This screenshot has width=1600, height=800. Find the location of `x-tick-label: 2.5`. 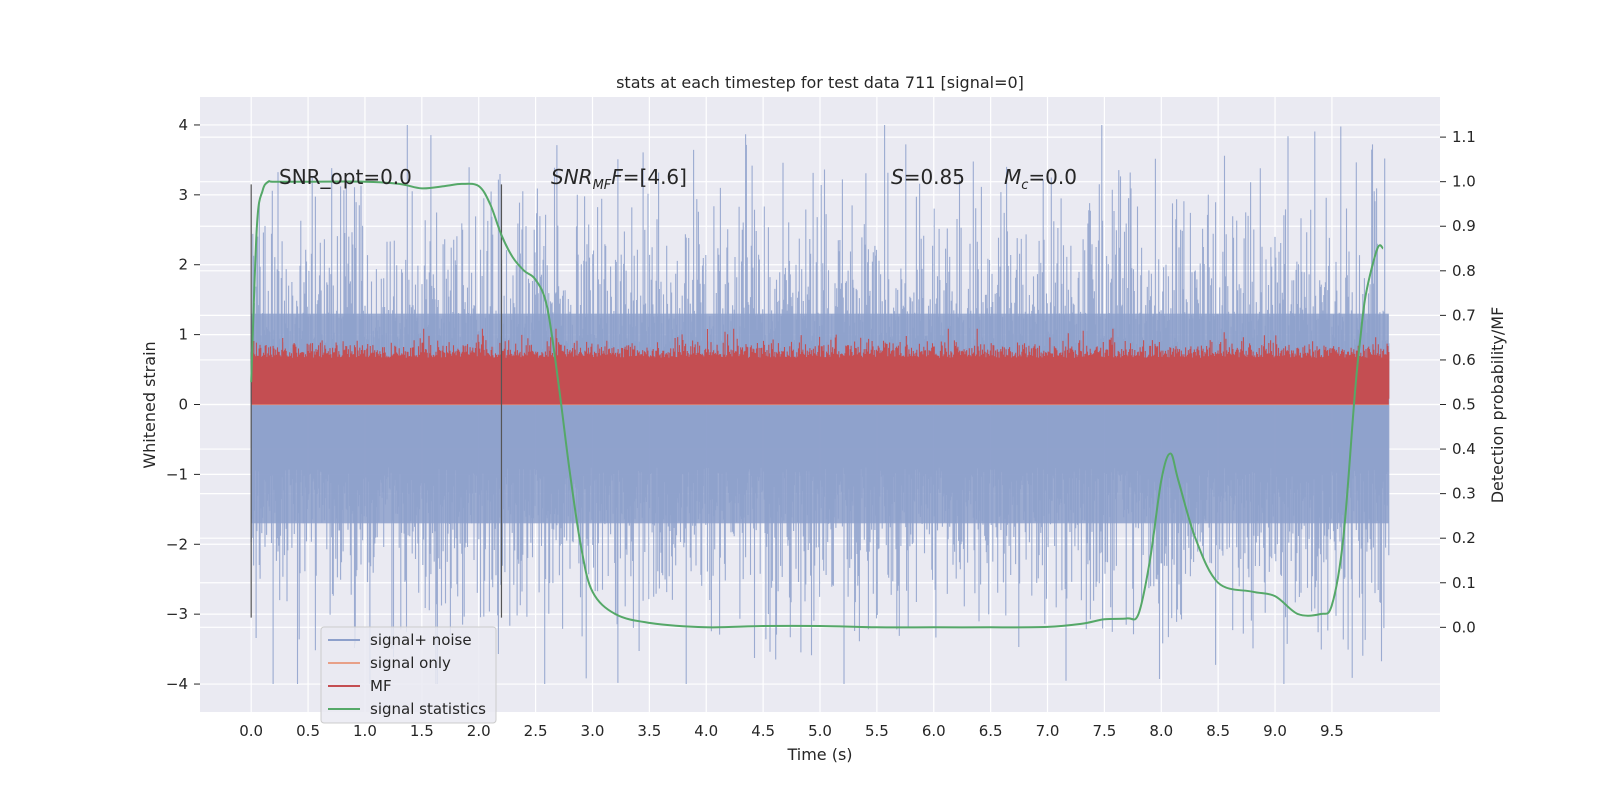

x-tick-label: 2.5 is located at coordinates (536, 731).